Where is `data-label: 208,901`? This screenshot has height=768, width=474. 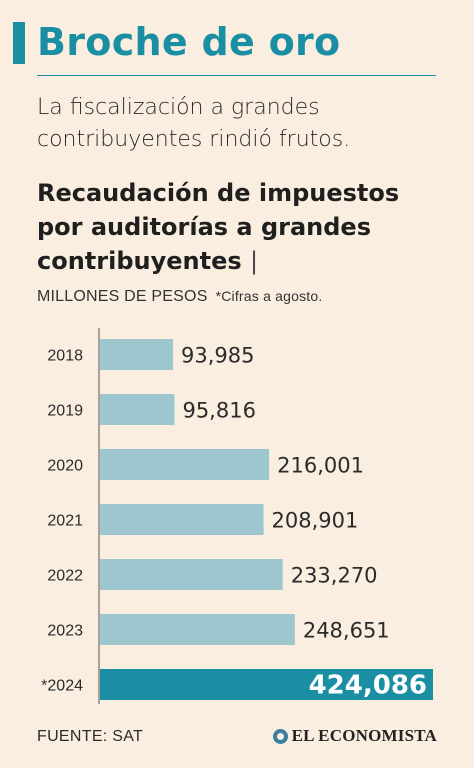
data-label: 208,901 is located at coordinates (315, 521).